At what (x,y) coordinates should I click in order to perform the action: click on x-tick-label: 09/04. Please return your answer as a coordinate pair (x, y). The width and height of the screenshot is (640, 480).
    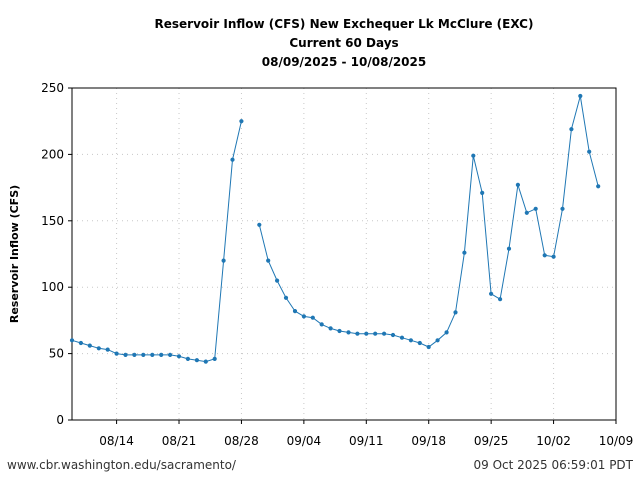
    Looking at the image, I should click on (304, 441).